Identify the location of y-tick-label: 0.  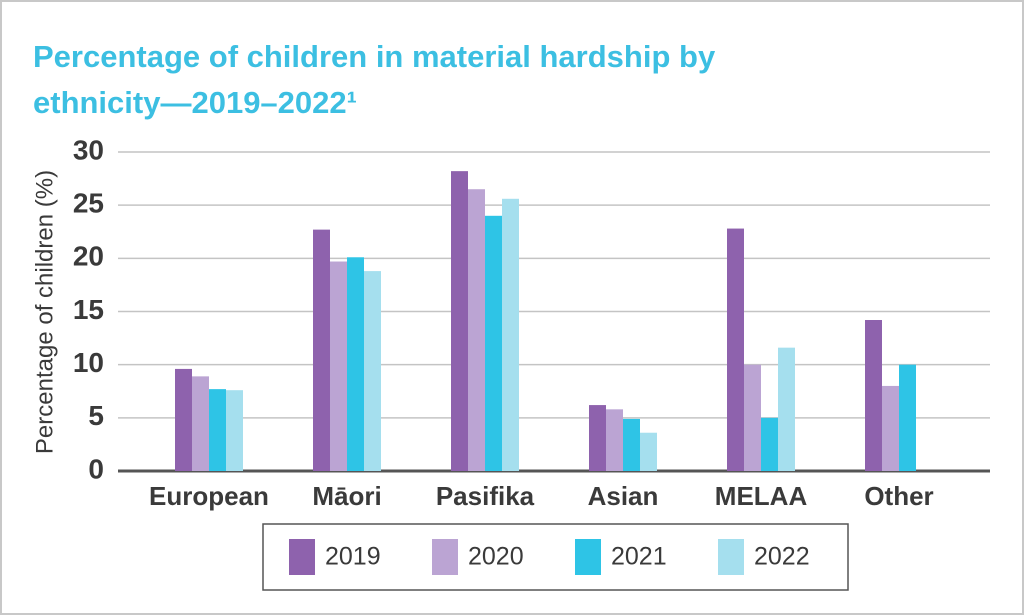
(96, 468).